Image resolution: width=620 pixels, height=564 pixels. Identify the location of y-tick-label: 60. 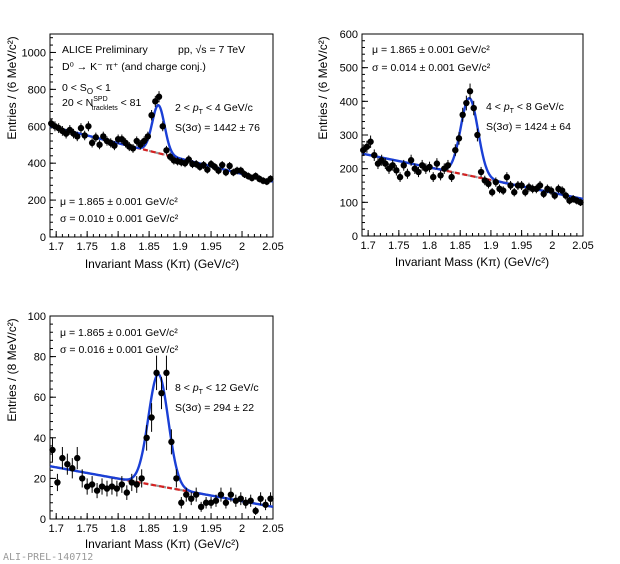
(40, 398).